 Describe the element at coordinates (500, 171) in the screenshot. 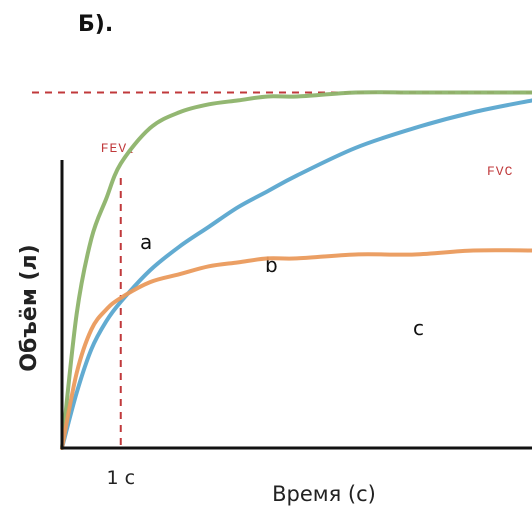

I see `fvc-label: FVC` at that location.